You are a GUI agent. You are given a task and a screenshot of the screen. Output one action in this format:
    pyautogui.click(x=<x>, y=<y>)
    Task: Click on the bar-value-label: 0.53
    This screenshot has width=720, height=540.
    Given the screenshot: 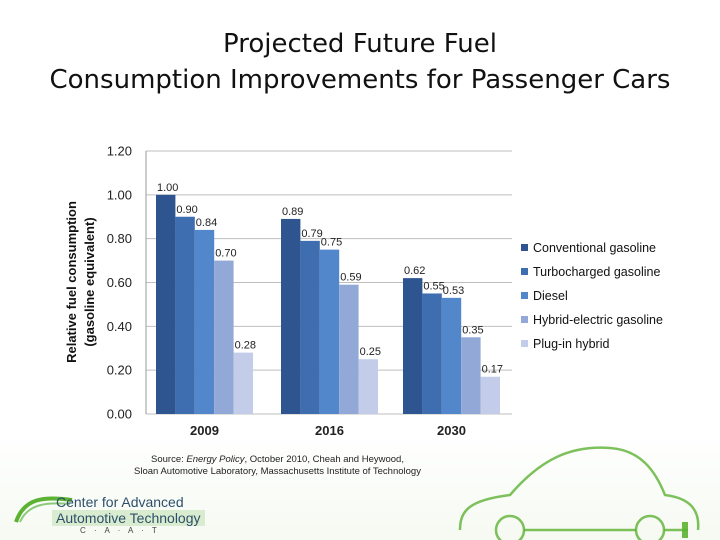 What is the action you would take?
    pyautogui.click(x=453, y=291)
    